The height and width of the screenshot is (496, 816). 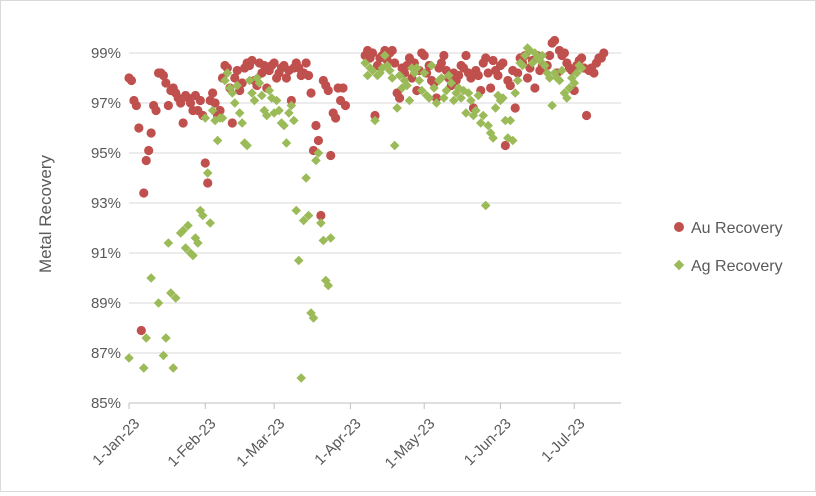 What do you see at coordinates (679, 227) in the screenshot?
I see `legend-marker-au` at bounding box center [679, 227].